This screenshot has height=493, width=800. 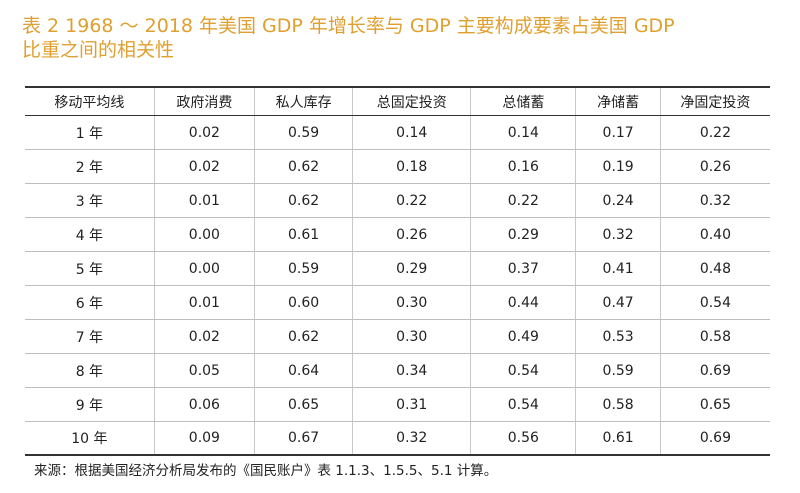 What do you see at coordinates (714, 302) in the screenshot?
I see `cell-net-fixed-investment: 0.54` at bounding box center [714, 302].